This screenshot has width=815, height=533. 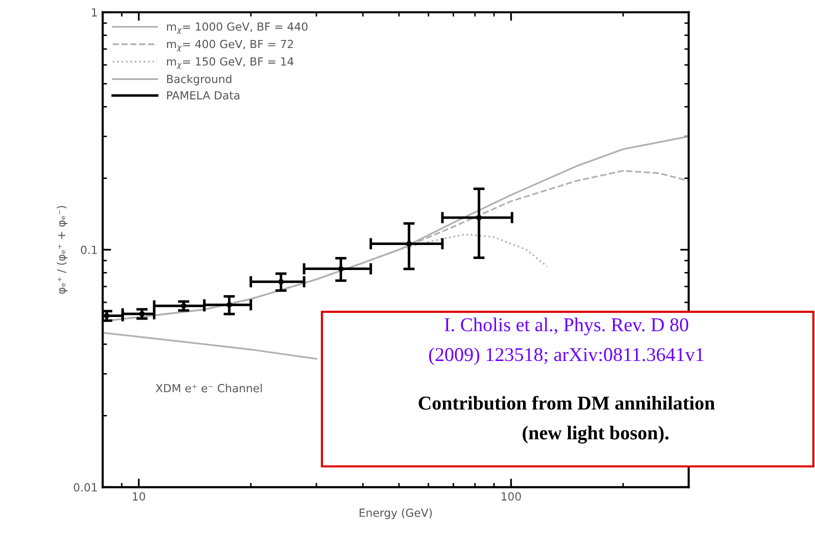 I want to click on x-tick-label: 10, so click(x=139, y=496).